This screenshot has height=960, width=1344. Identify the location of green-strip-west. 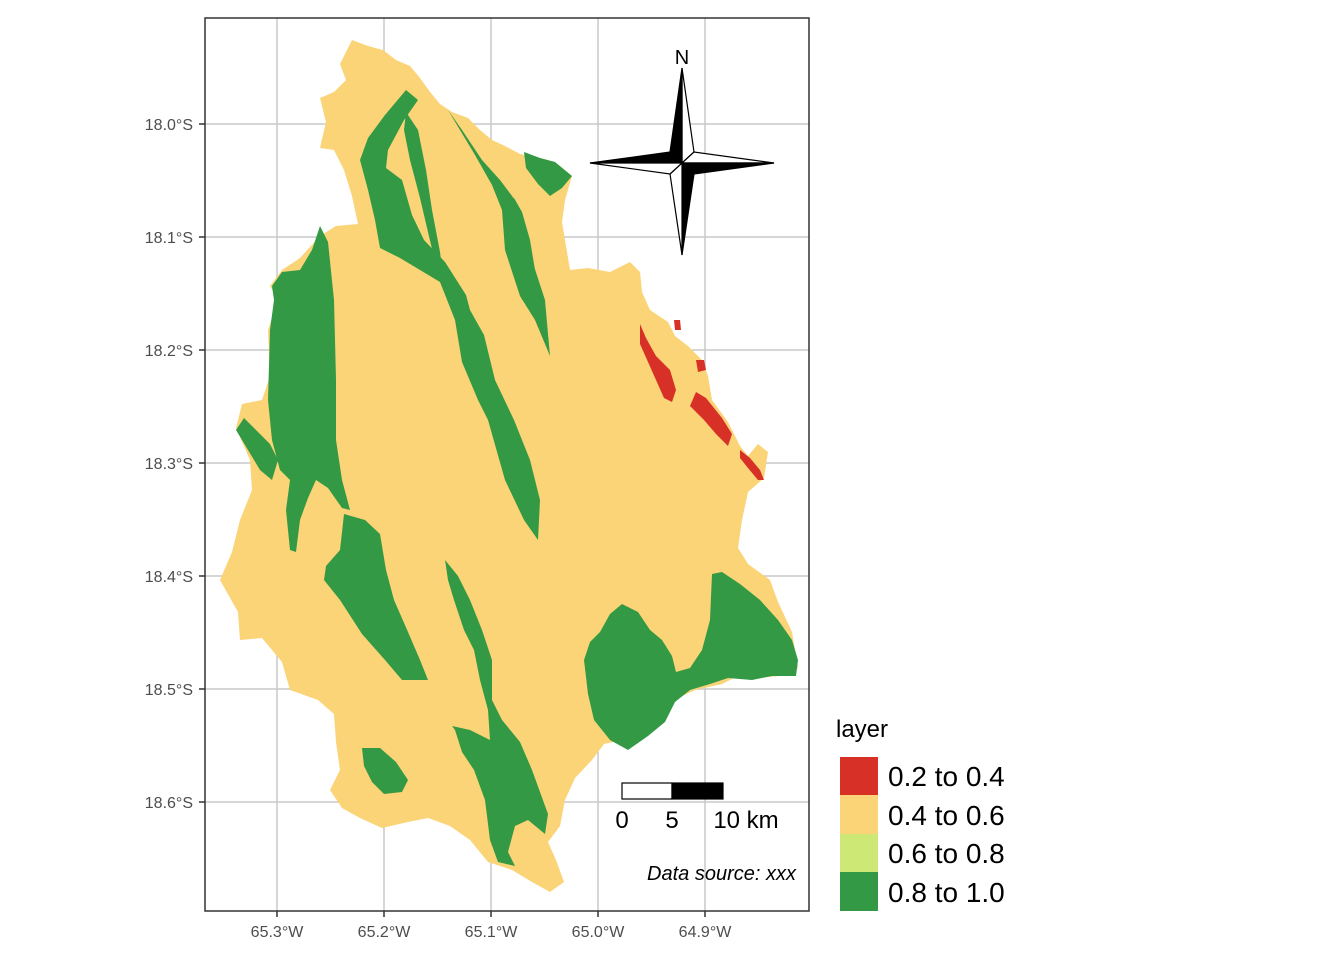
(309, 389).